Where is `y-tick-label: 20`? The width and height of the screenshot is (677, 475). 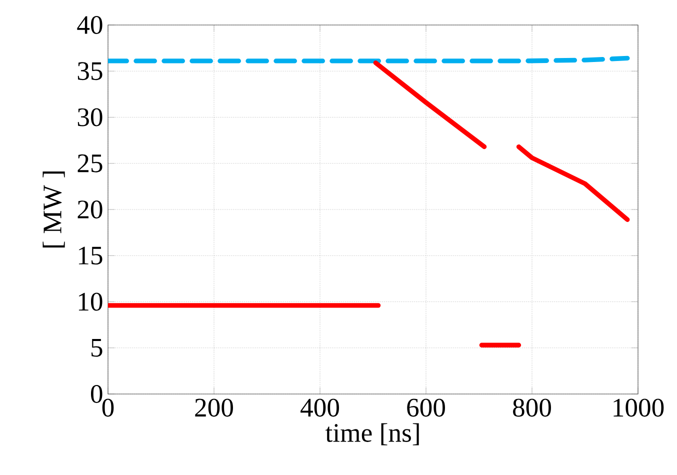 y-tick-label: 20 is located at coordinates (90, 209).